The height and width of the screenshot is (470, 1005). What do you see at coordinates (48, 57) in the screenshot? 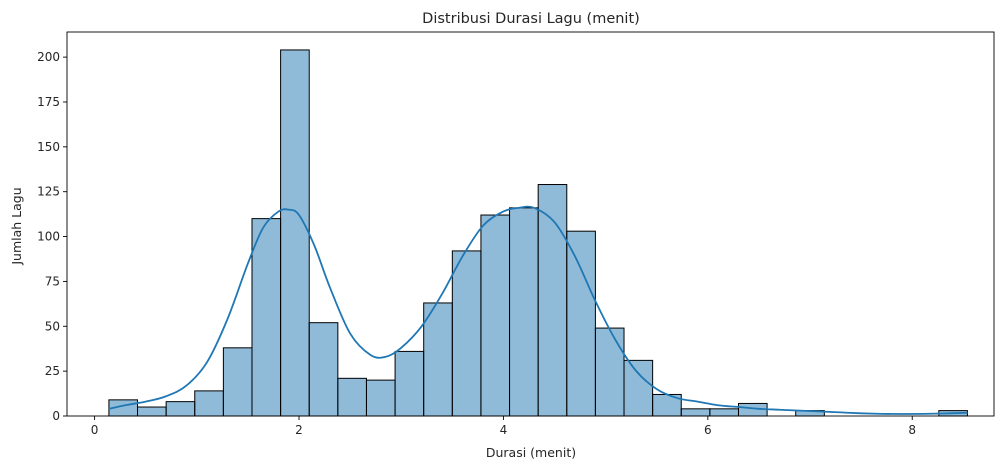
I see `y-tick-label: 200` at bounding box center [48, 57].